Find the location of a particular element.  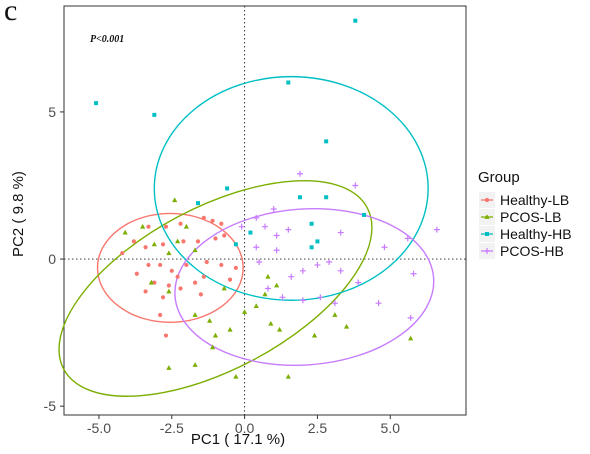

legend-key-marker-pcos-hb is located at coordinates (487, 251).